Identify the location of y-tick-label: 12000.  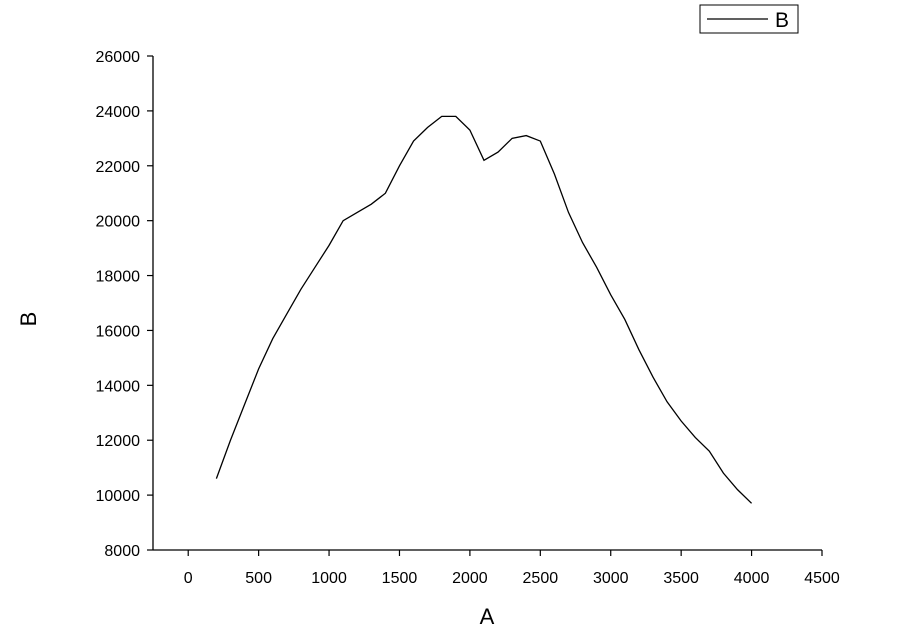
(118, 441).